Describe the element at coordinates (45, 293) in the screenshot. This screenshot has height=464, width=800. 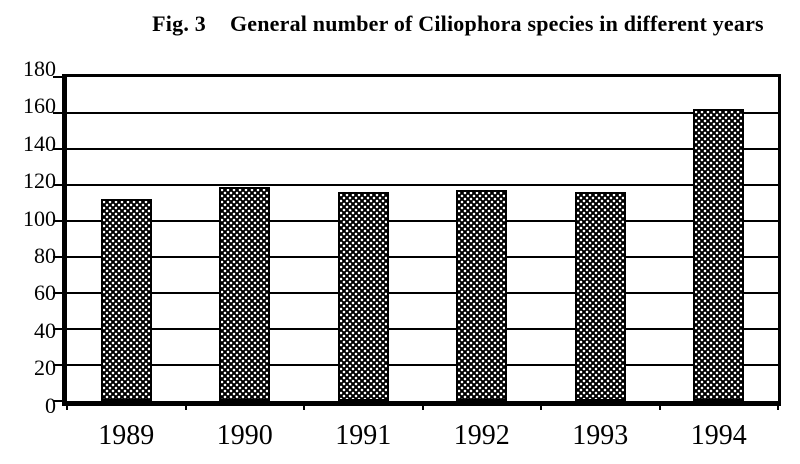
I see `y-axis-tick-label-60: 60` at that location.